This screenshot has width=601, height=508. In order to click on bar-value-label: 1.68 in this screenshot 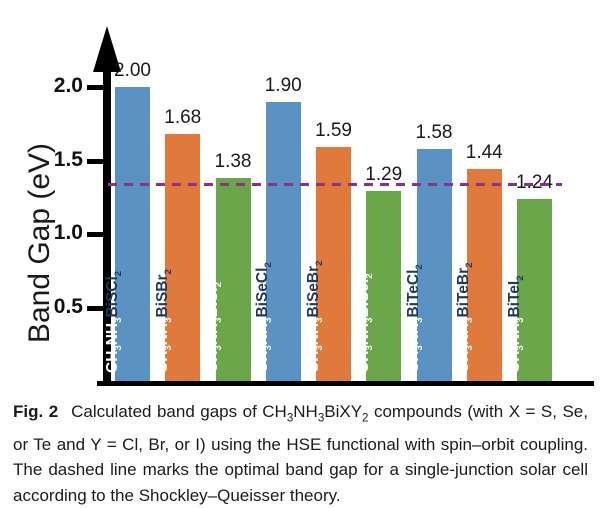, I will do `click(183, 118)`.